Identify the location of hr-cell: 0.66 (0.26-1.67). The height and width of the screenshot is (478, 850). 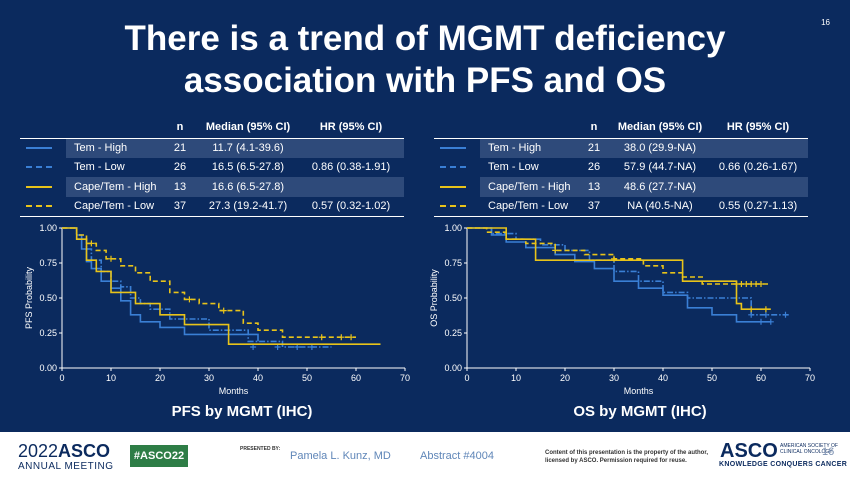
(758, 167).